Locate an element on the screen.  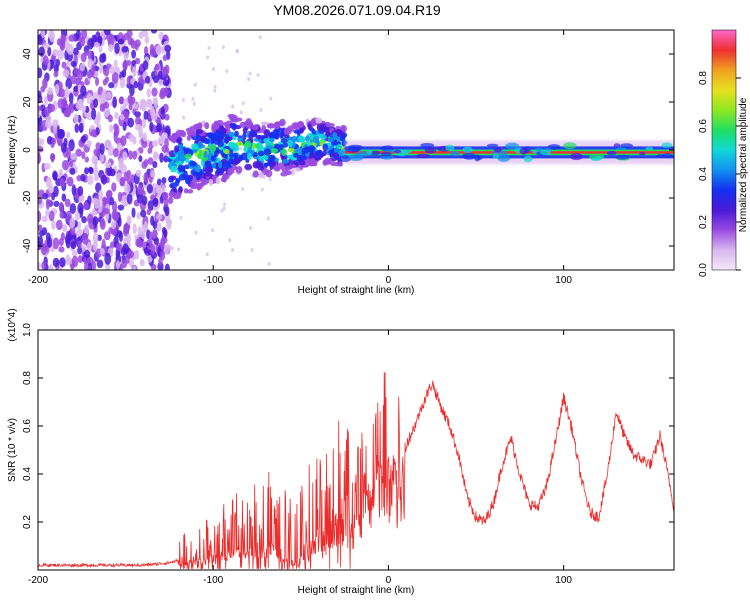
spectrogram-x-axis-label: Height of straight line (km) is located at coordinates (356, 290).